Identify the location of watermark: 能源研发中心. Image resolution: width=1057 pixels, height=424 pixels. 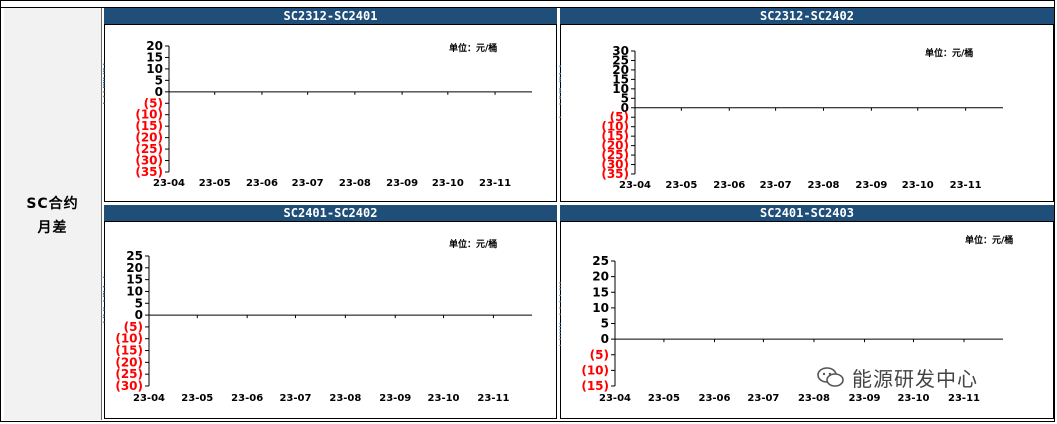
(897, 377).